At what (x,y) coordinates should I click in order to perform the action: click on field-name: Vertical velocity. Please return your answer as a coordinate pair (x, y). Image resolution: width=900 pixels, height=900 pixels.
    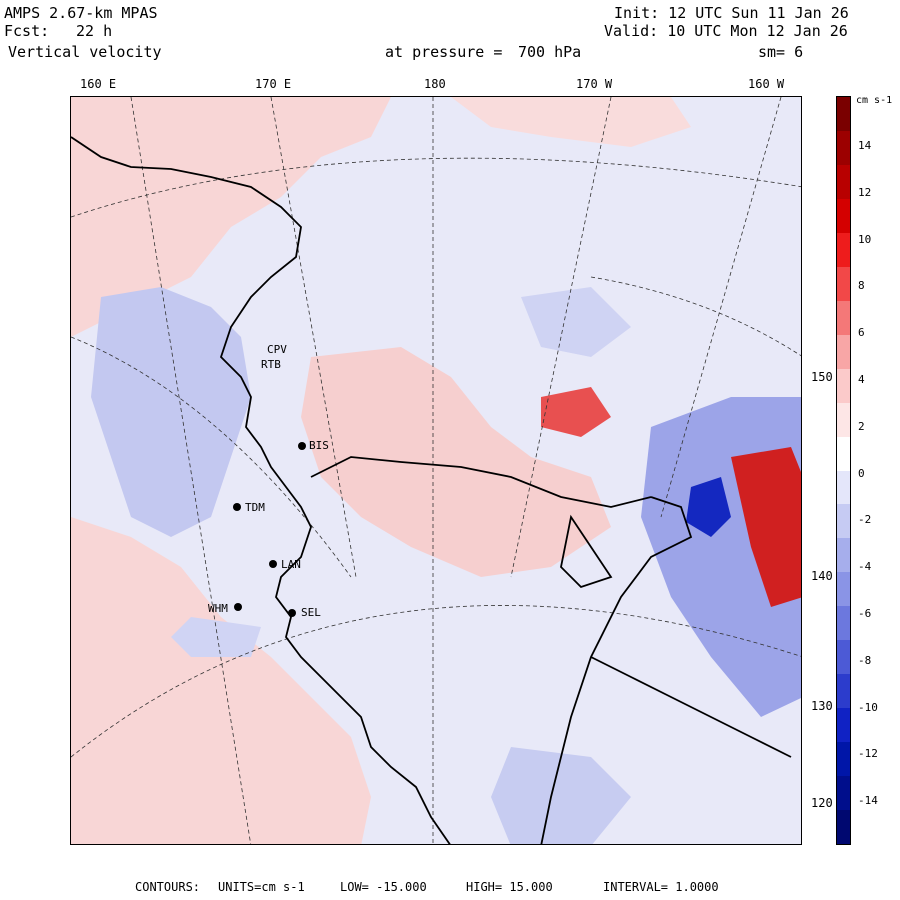
    Looking at the image, I should click on (85, 52).